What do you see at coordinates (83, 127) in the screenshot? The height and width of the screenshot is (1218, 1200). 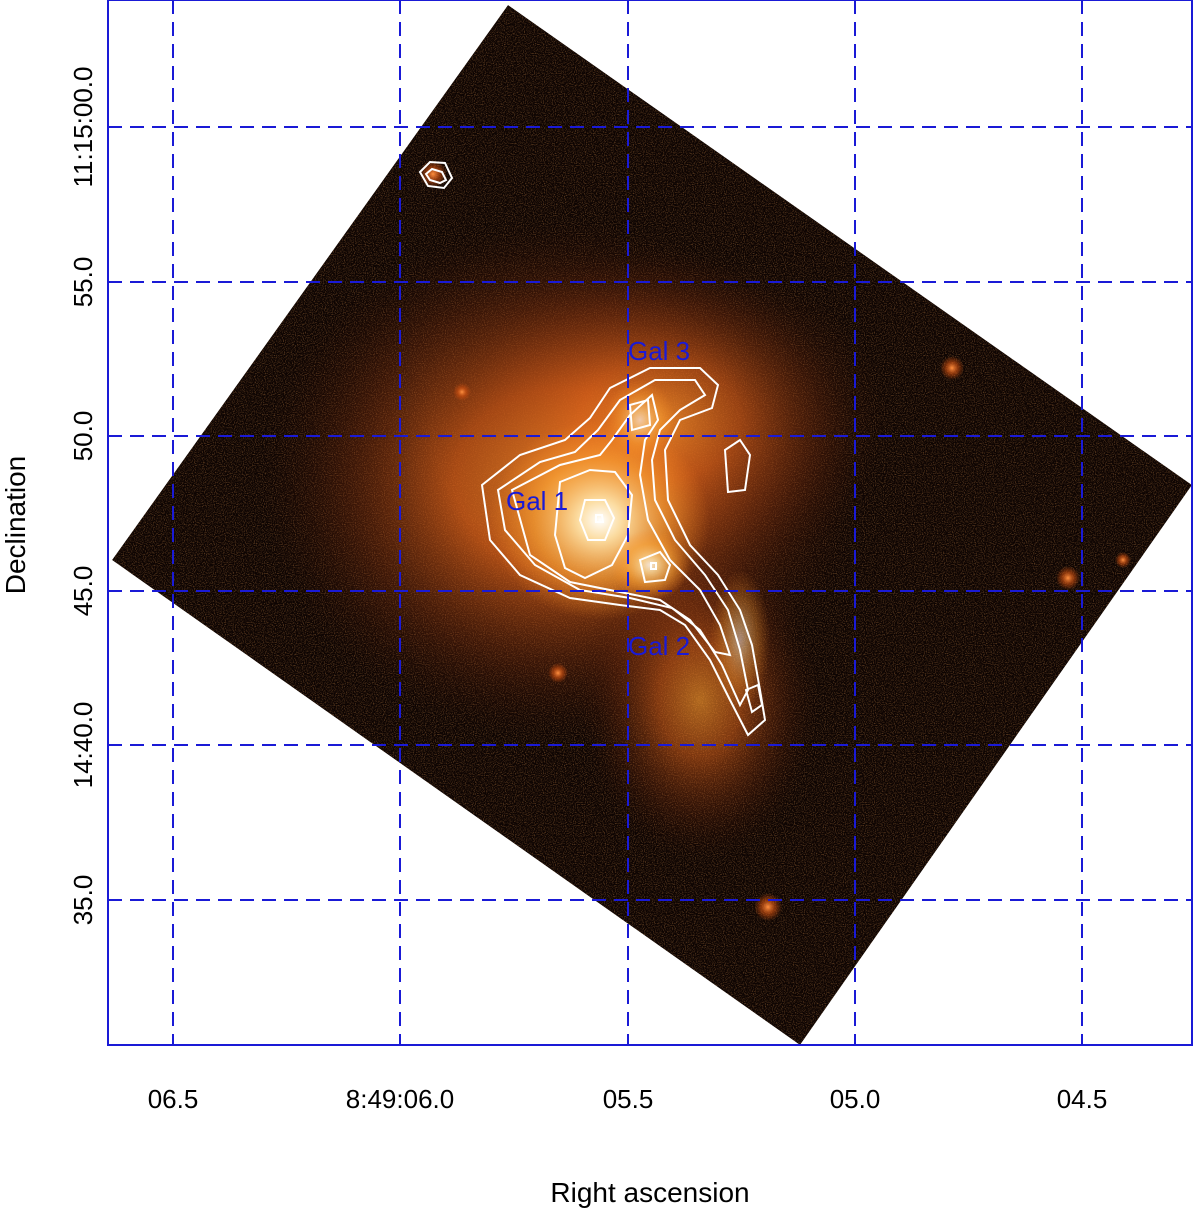 I see `y-tick-label: 11:15:00.0` at bounding box center [83, 127].